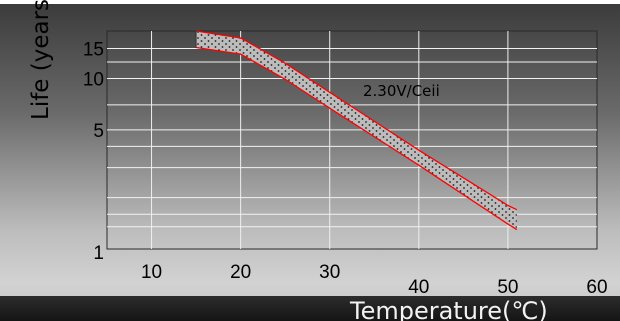 The image size is (620, 321). What do you see at coordinates (310, 308) in the screenshot?
I see `bottom-strip` at bounding box center [310, 308].